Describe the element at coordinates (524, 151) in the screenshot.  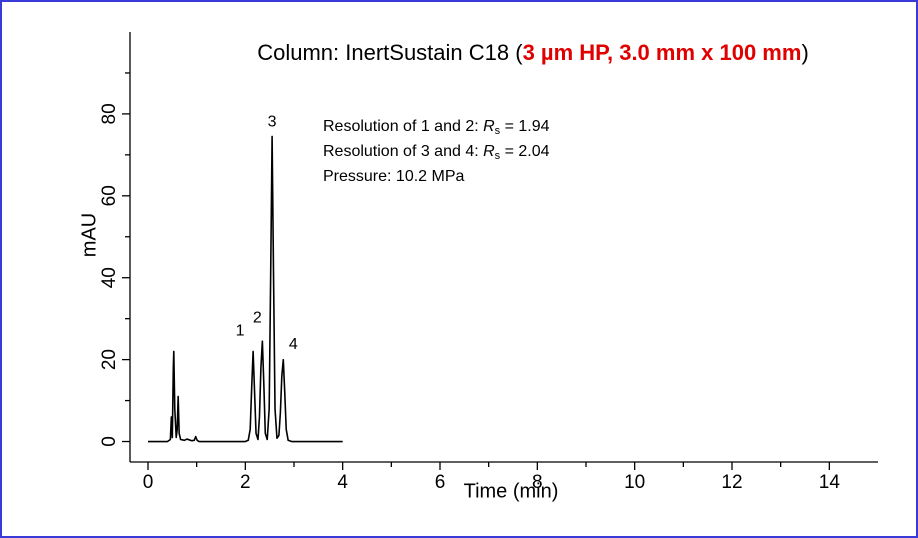
I see `annotation-text: = 2.04` at that location.